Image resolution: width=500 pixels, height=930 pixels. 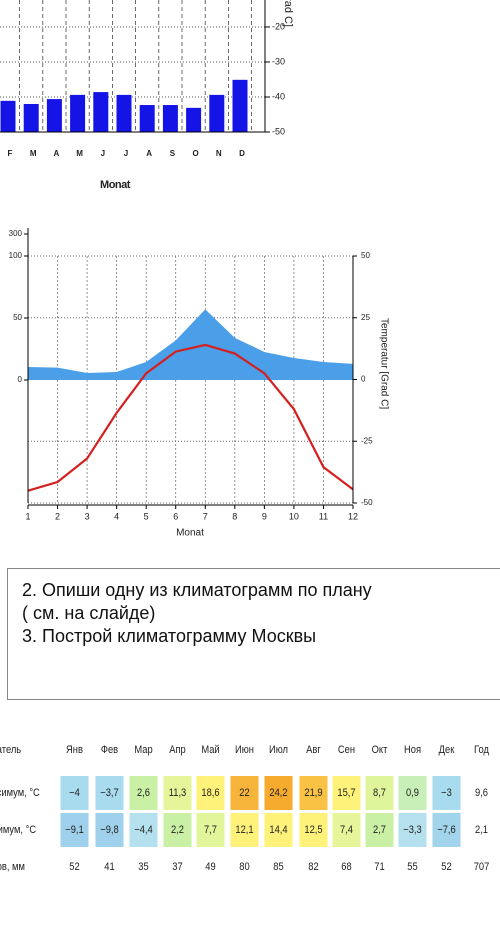 What do you see at coordinates (177, 750) in the screenshot?
I see `header-cell: Апр` at bounding box center [177, 750].